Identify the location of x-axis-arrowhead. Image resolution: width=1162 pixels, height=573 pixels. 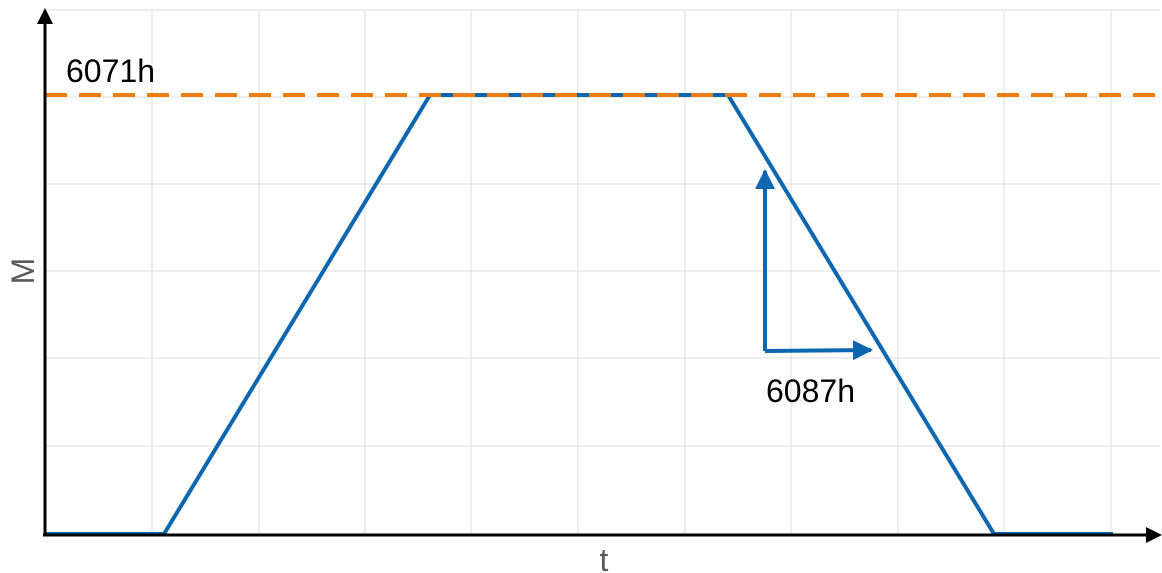
(1154, 535).